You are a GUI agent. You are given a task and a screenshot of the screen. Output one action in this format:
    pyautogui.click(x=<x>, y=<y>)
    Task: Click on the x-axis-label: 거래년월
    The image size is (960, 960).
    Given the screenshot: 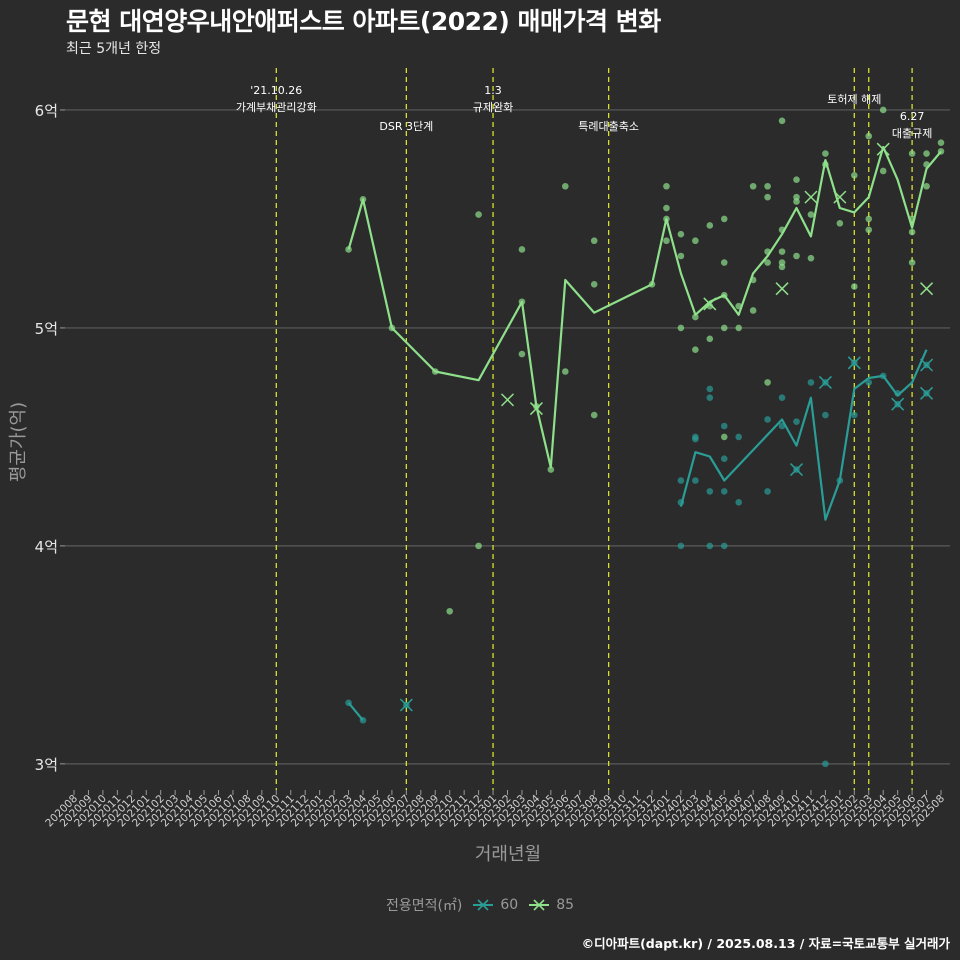 What is the action you would take?
    pyautogui.click(x=508, y=854)
    